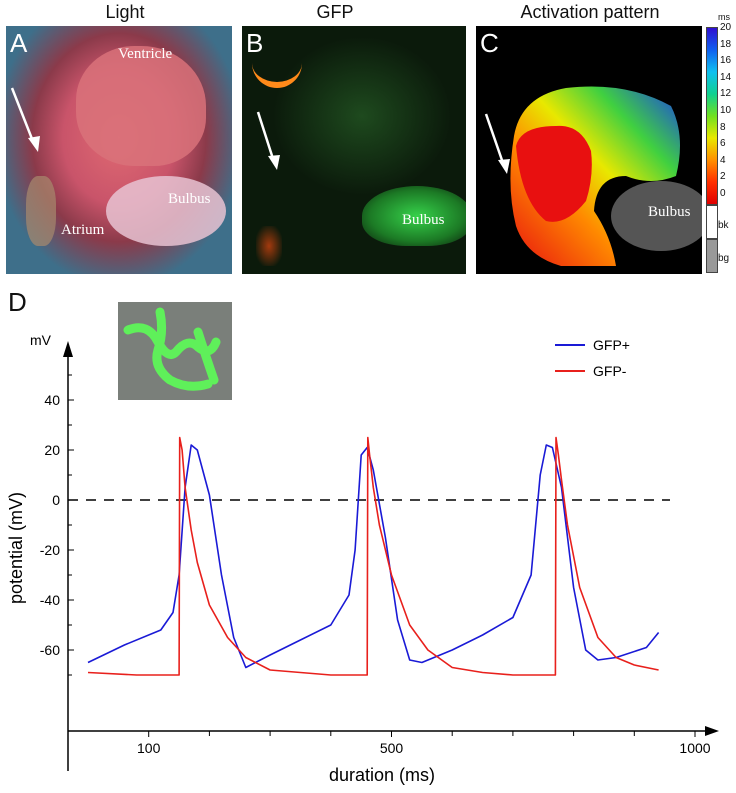  Describe the element at coordinates (56, 500) in the screenshot. I see `y-tick-label: 0` at that location.